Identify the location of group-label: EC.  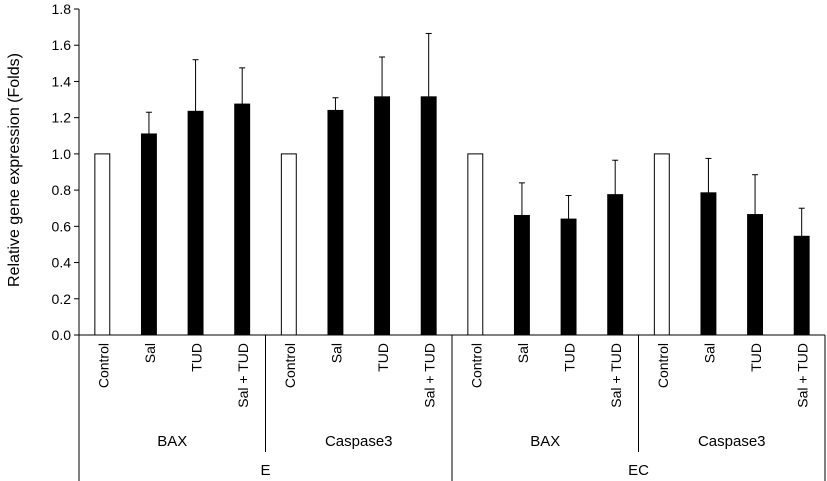
(638, 470).